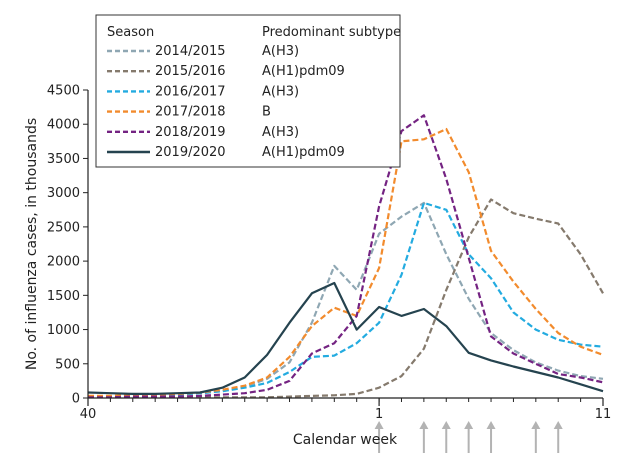 This screenshot has width=644, height=453. What do you see at coordinates (63, 193) in the screenshot?
I see `y-tick-label: 3000` at bounding box center [63, 193].